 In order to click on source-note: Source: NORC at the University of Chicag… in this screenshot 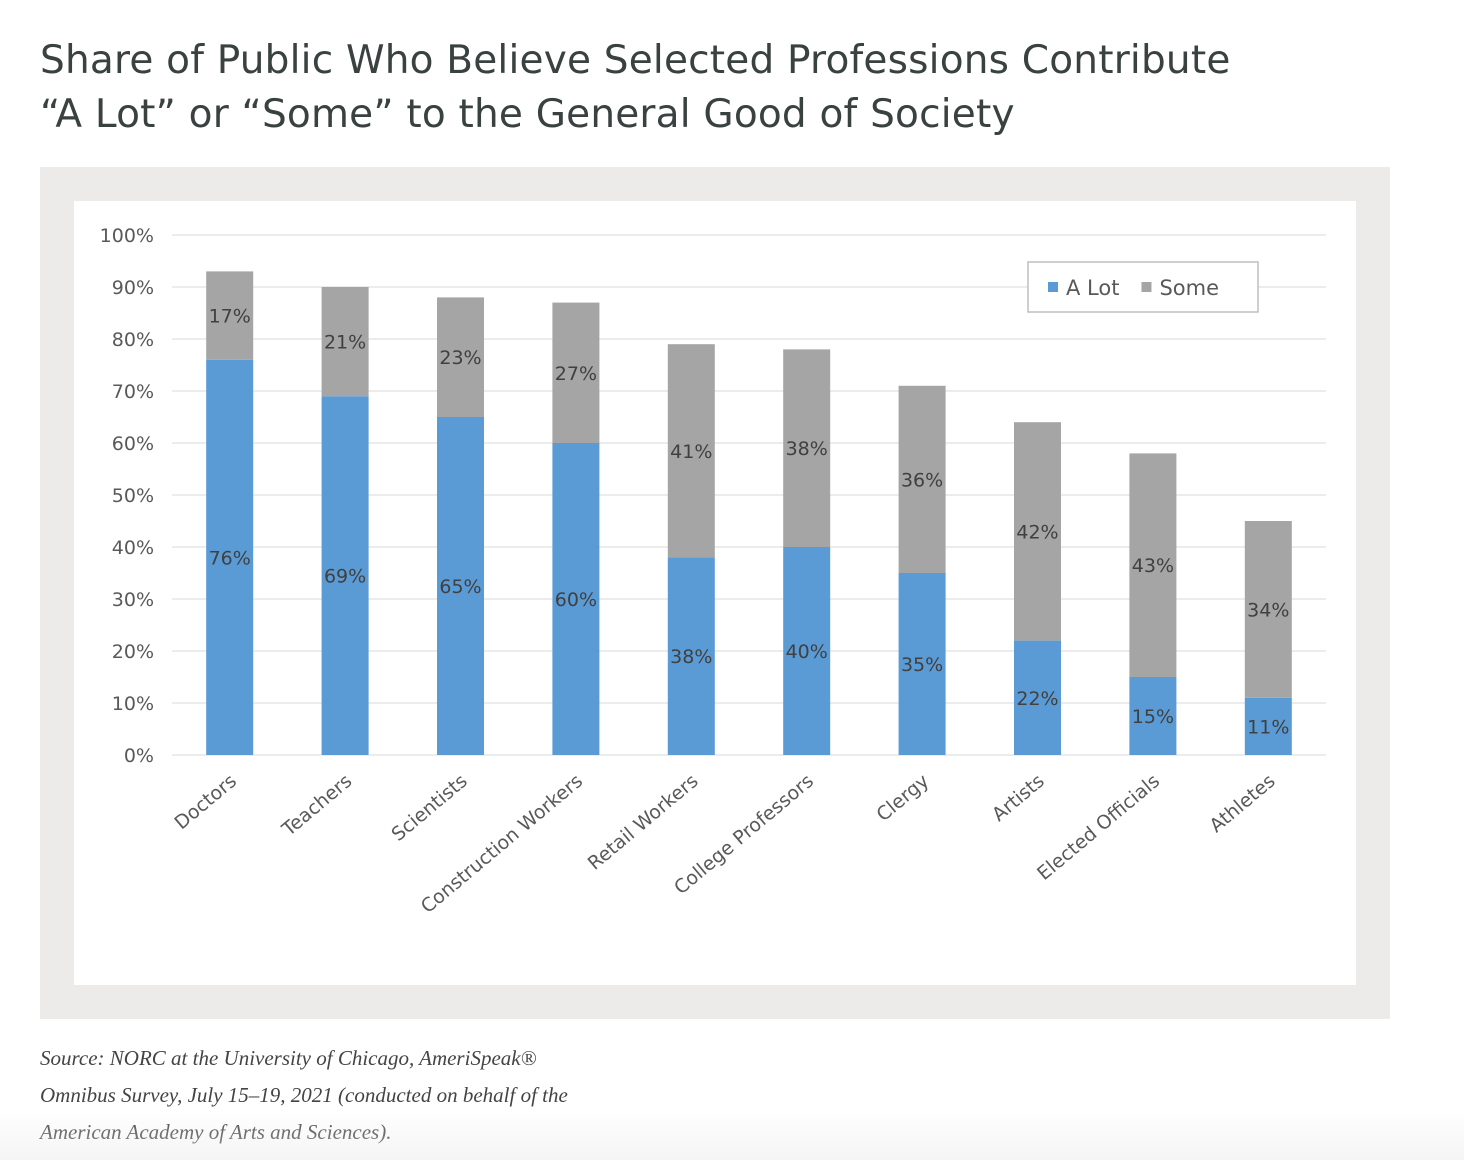, I will do `click(360, 1095)`.